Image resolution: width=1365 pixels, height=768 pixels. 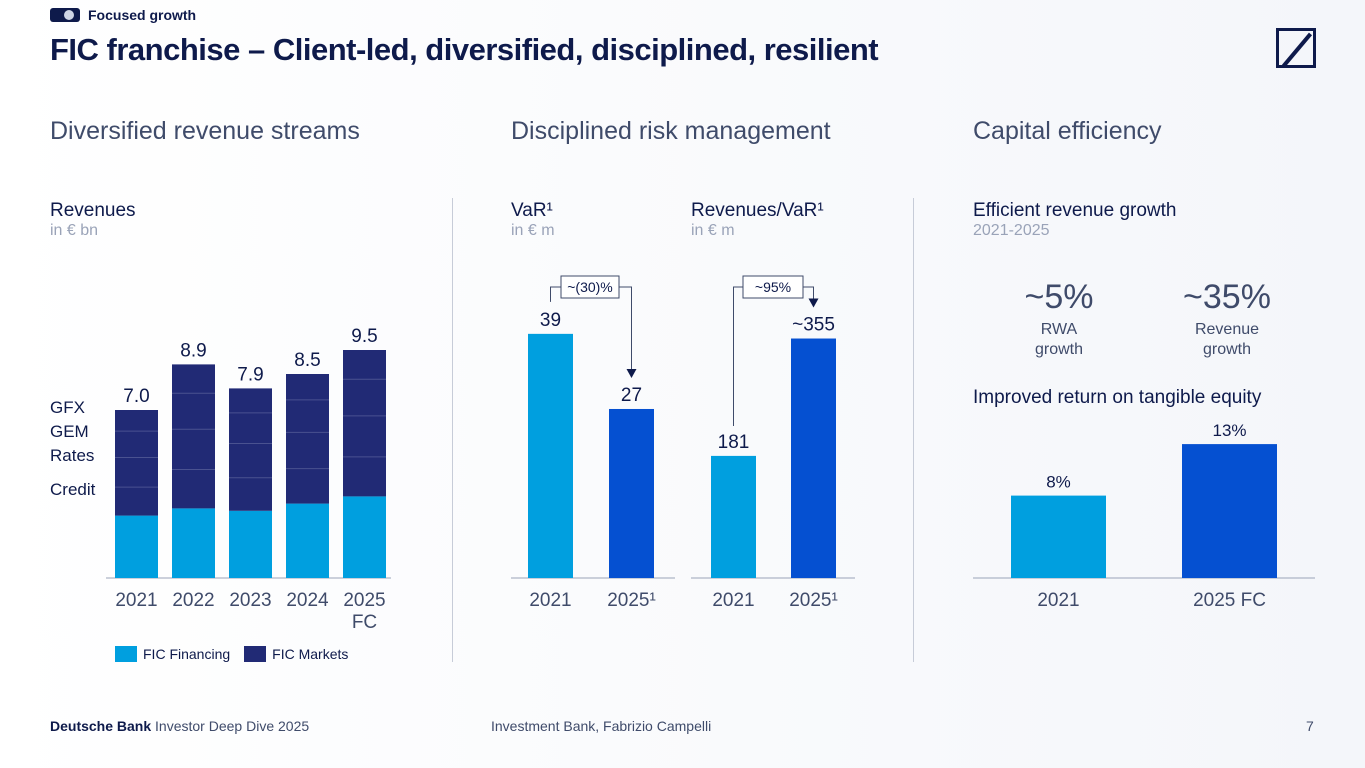 What do you see at coordinates (310, 654) in the screenshot?
I see `legend-markets-label: FIC Markets` at bounding box center [310, 654].